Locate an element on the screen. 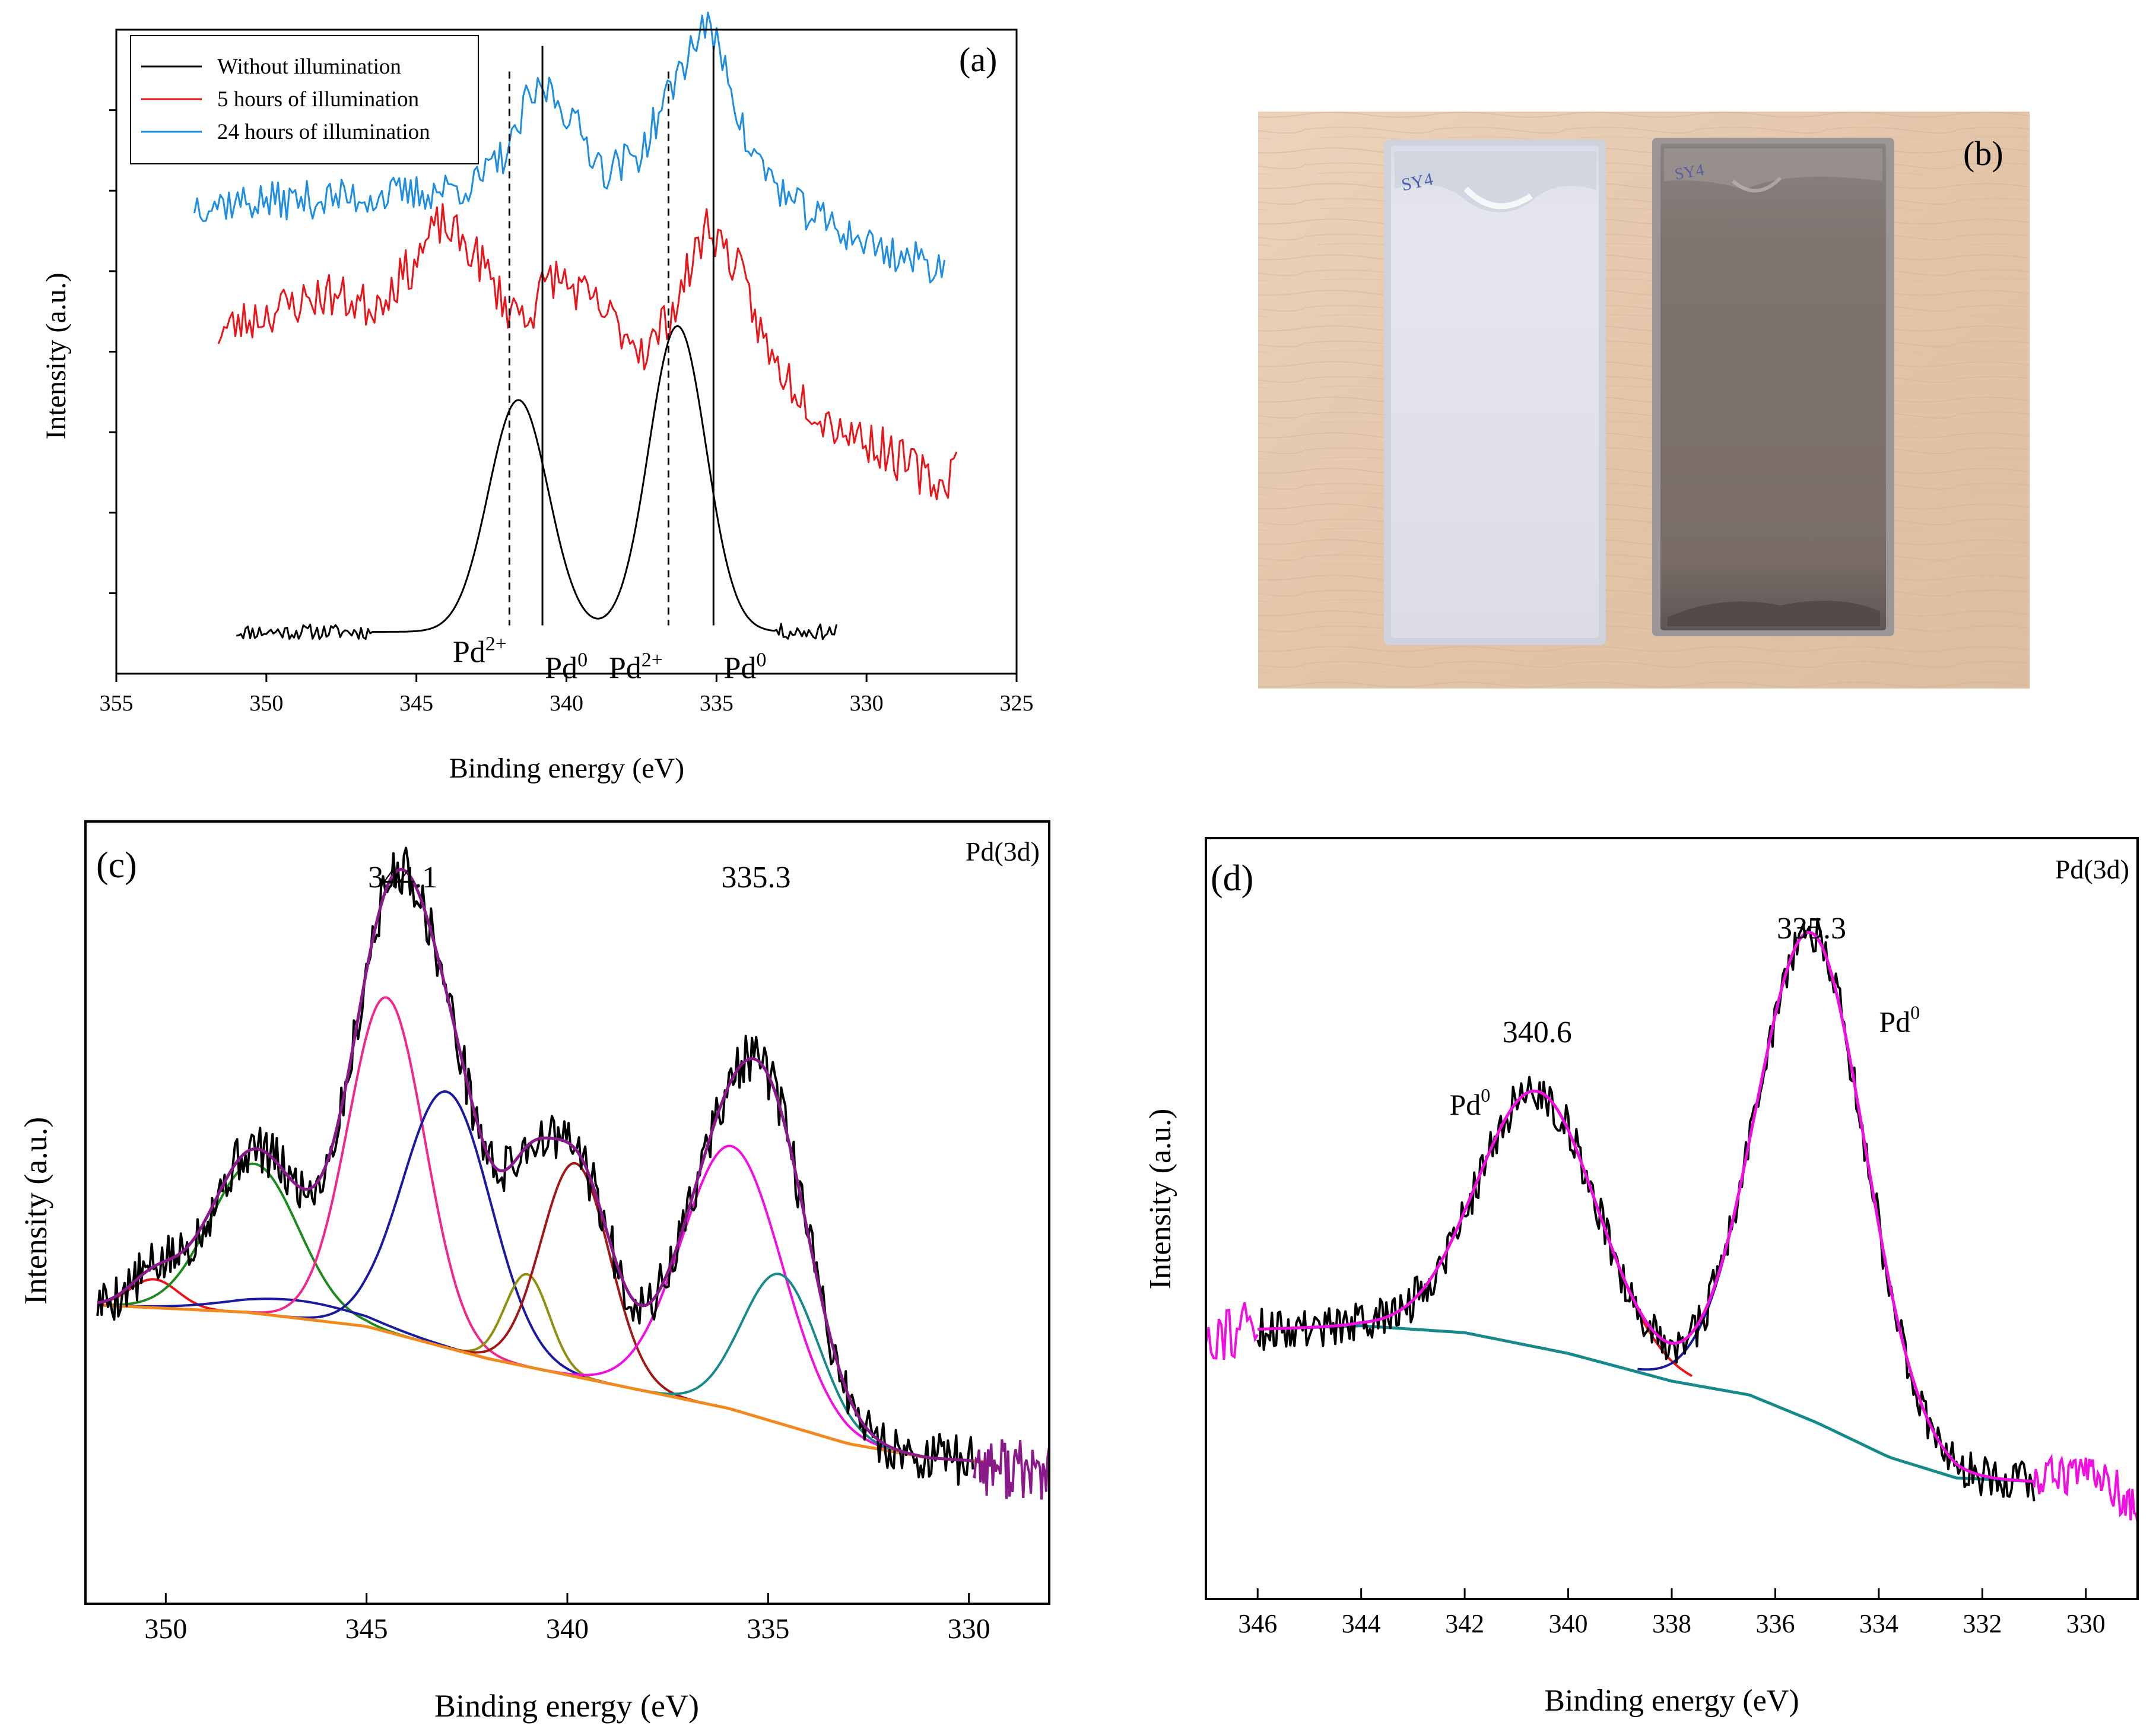 The image size is (2156, 1729). panel-a-plot-area is located at coordinates (575, 325).